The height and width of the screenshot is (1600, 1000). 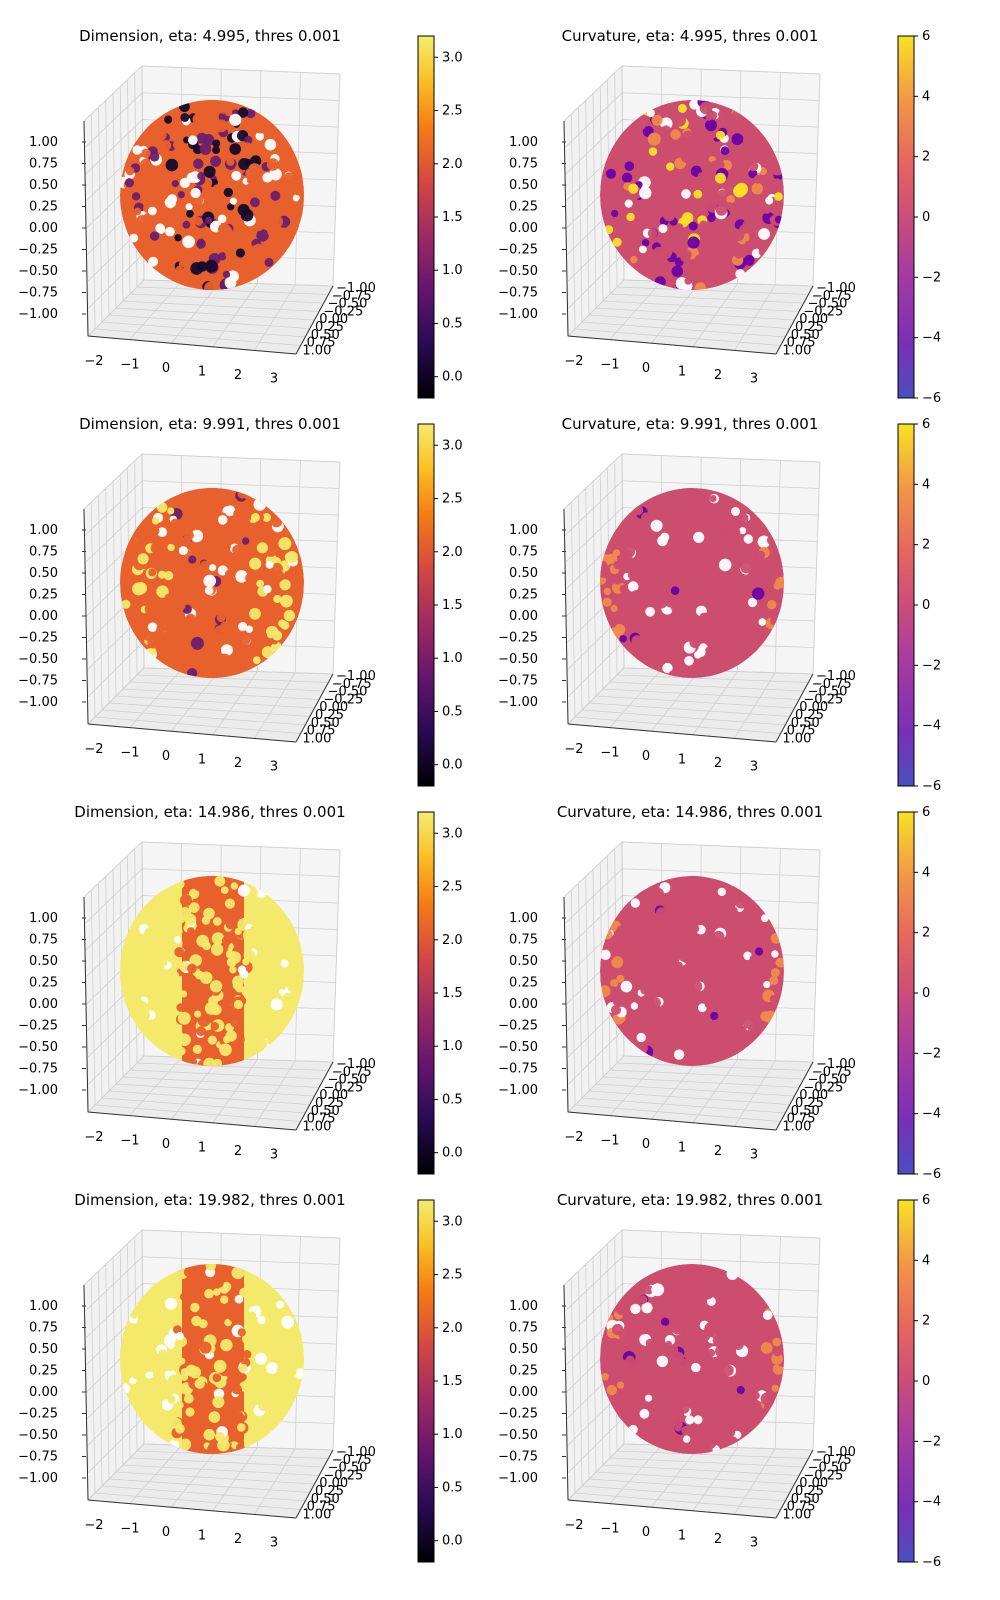 What do you see at coordinates (931, 665) in the screenshot?
I see `colorbar-tick-label: −2` at bounding box center [931, 665].